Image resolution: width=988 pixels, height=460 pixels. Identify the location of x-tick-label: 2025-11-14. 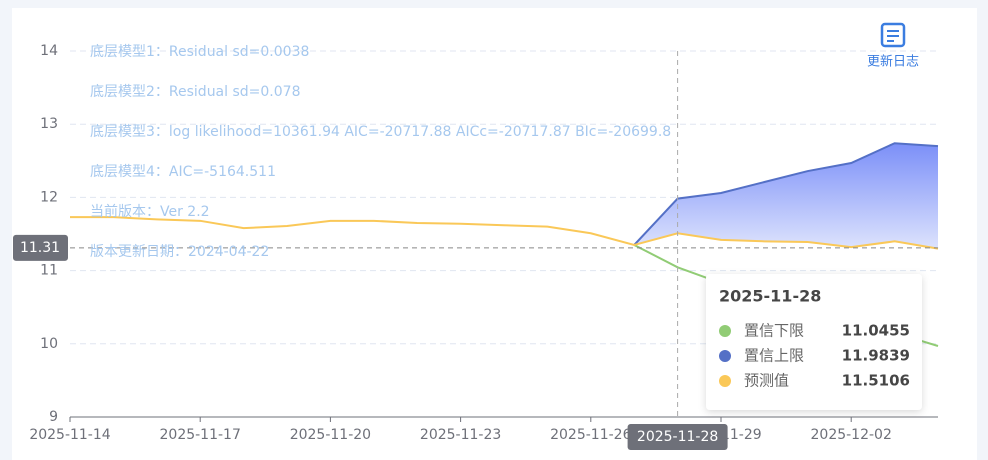
(69, 435).